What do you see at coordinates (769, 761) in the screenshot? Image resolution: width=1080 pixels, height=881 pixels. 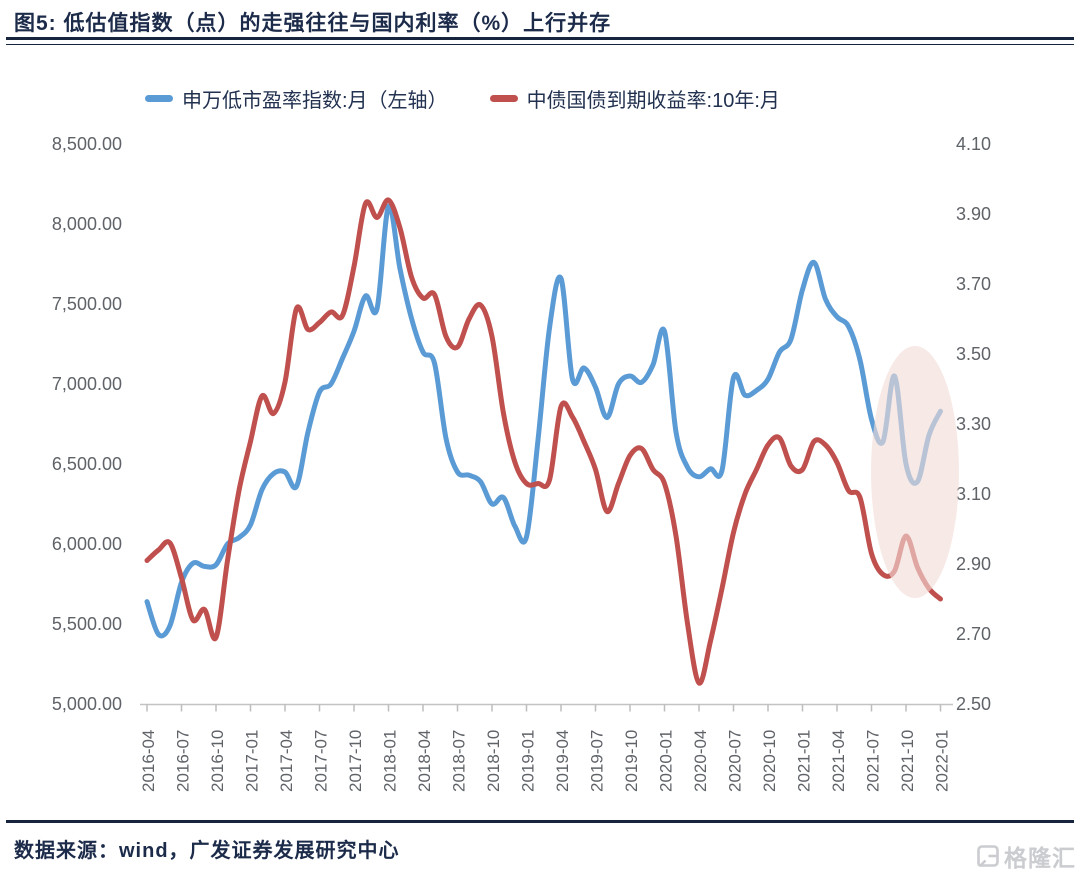 I see `x-axis-label: 2020-10` at bounding box center [769, 761].